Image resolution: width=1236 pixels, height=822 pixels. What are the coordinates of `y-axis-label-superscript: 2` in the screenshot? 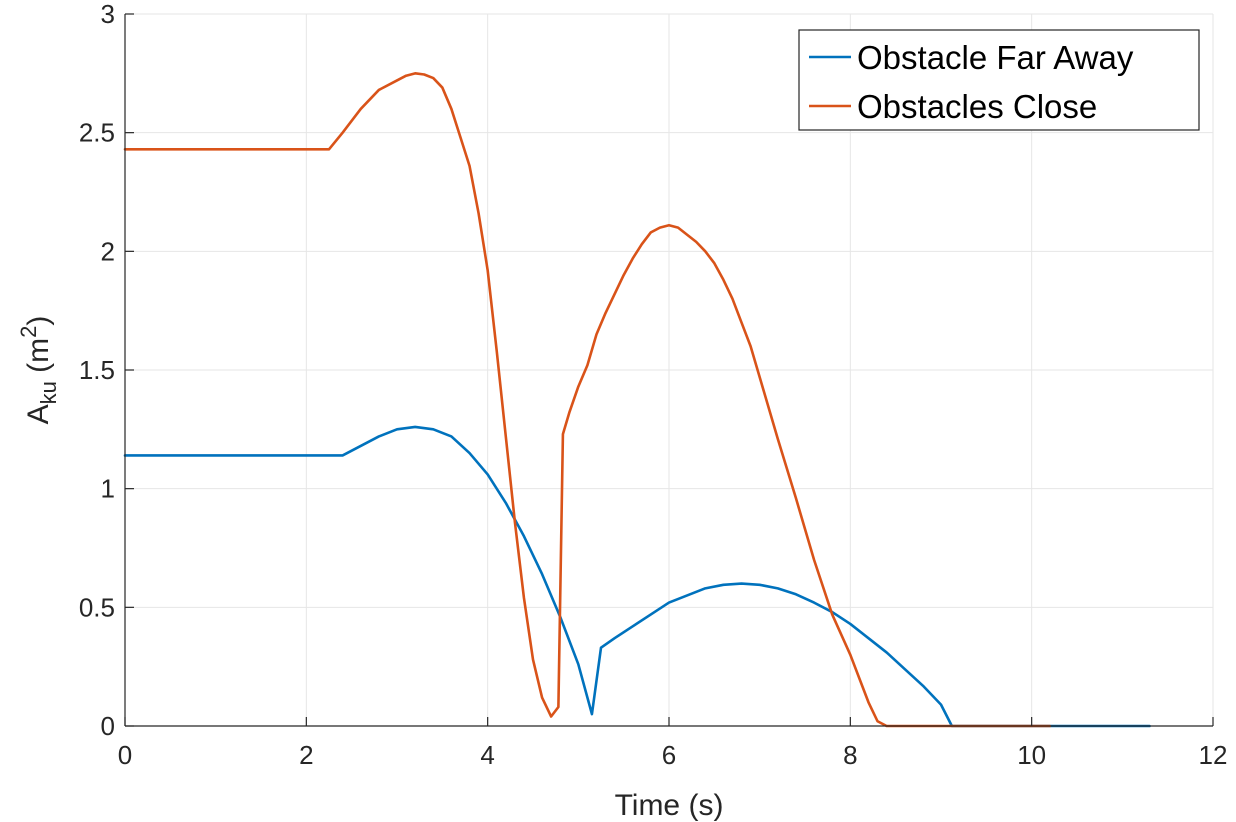 It's located at (28, 332).